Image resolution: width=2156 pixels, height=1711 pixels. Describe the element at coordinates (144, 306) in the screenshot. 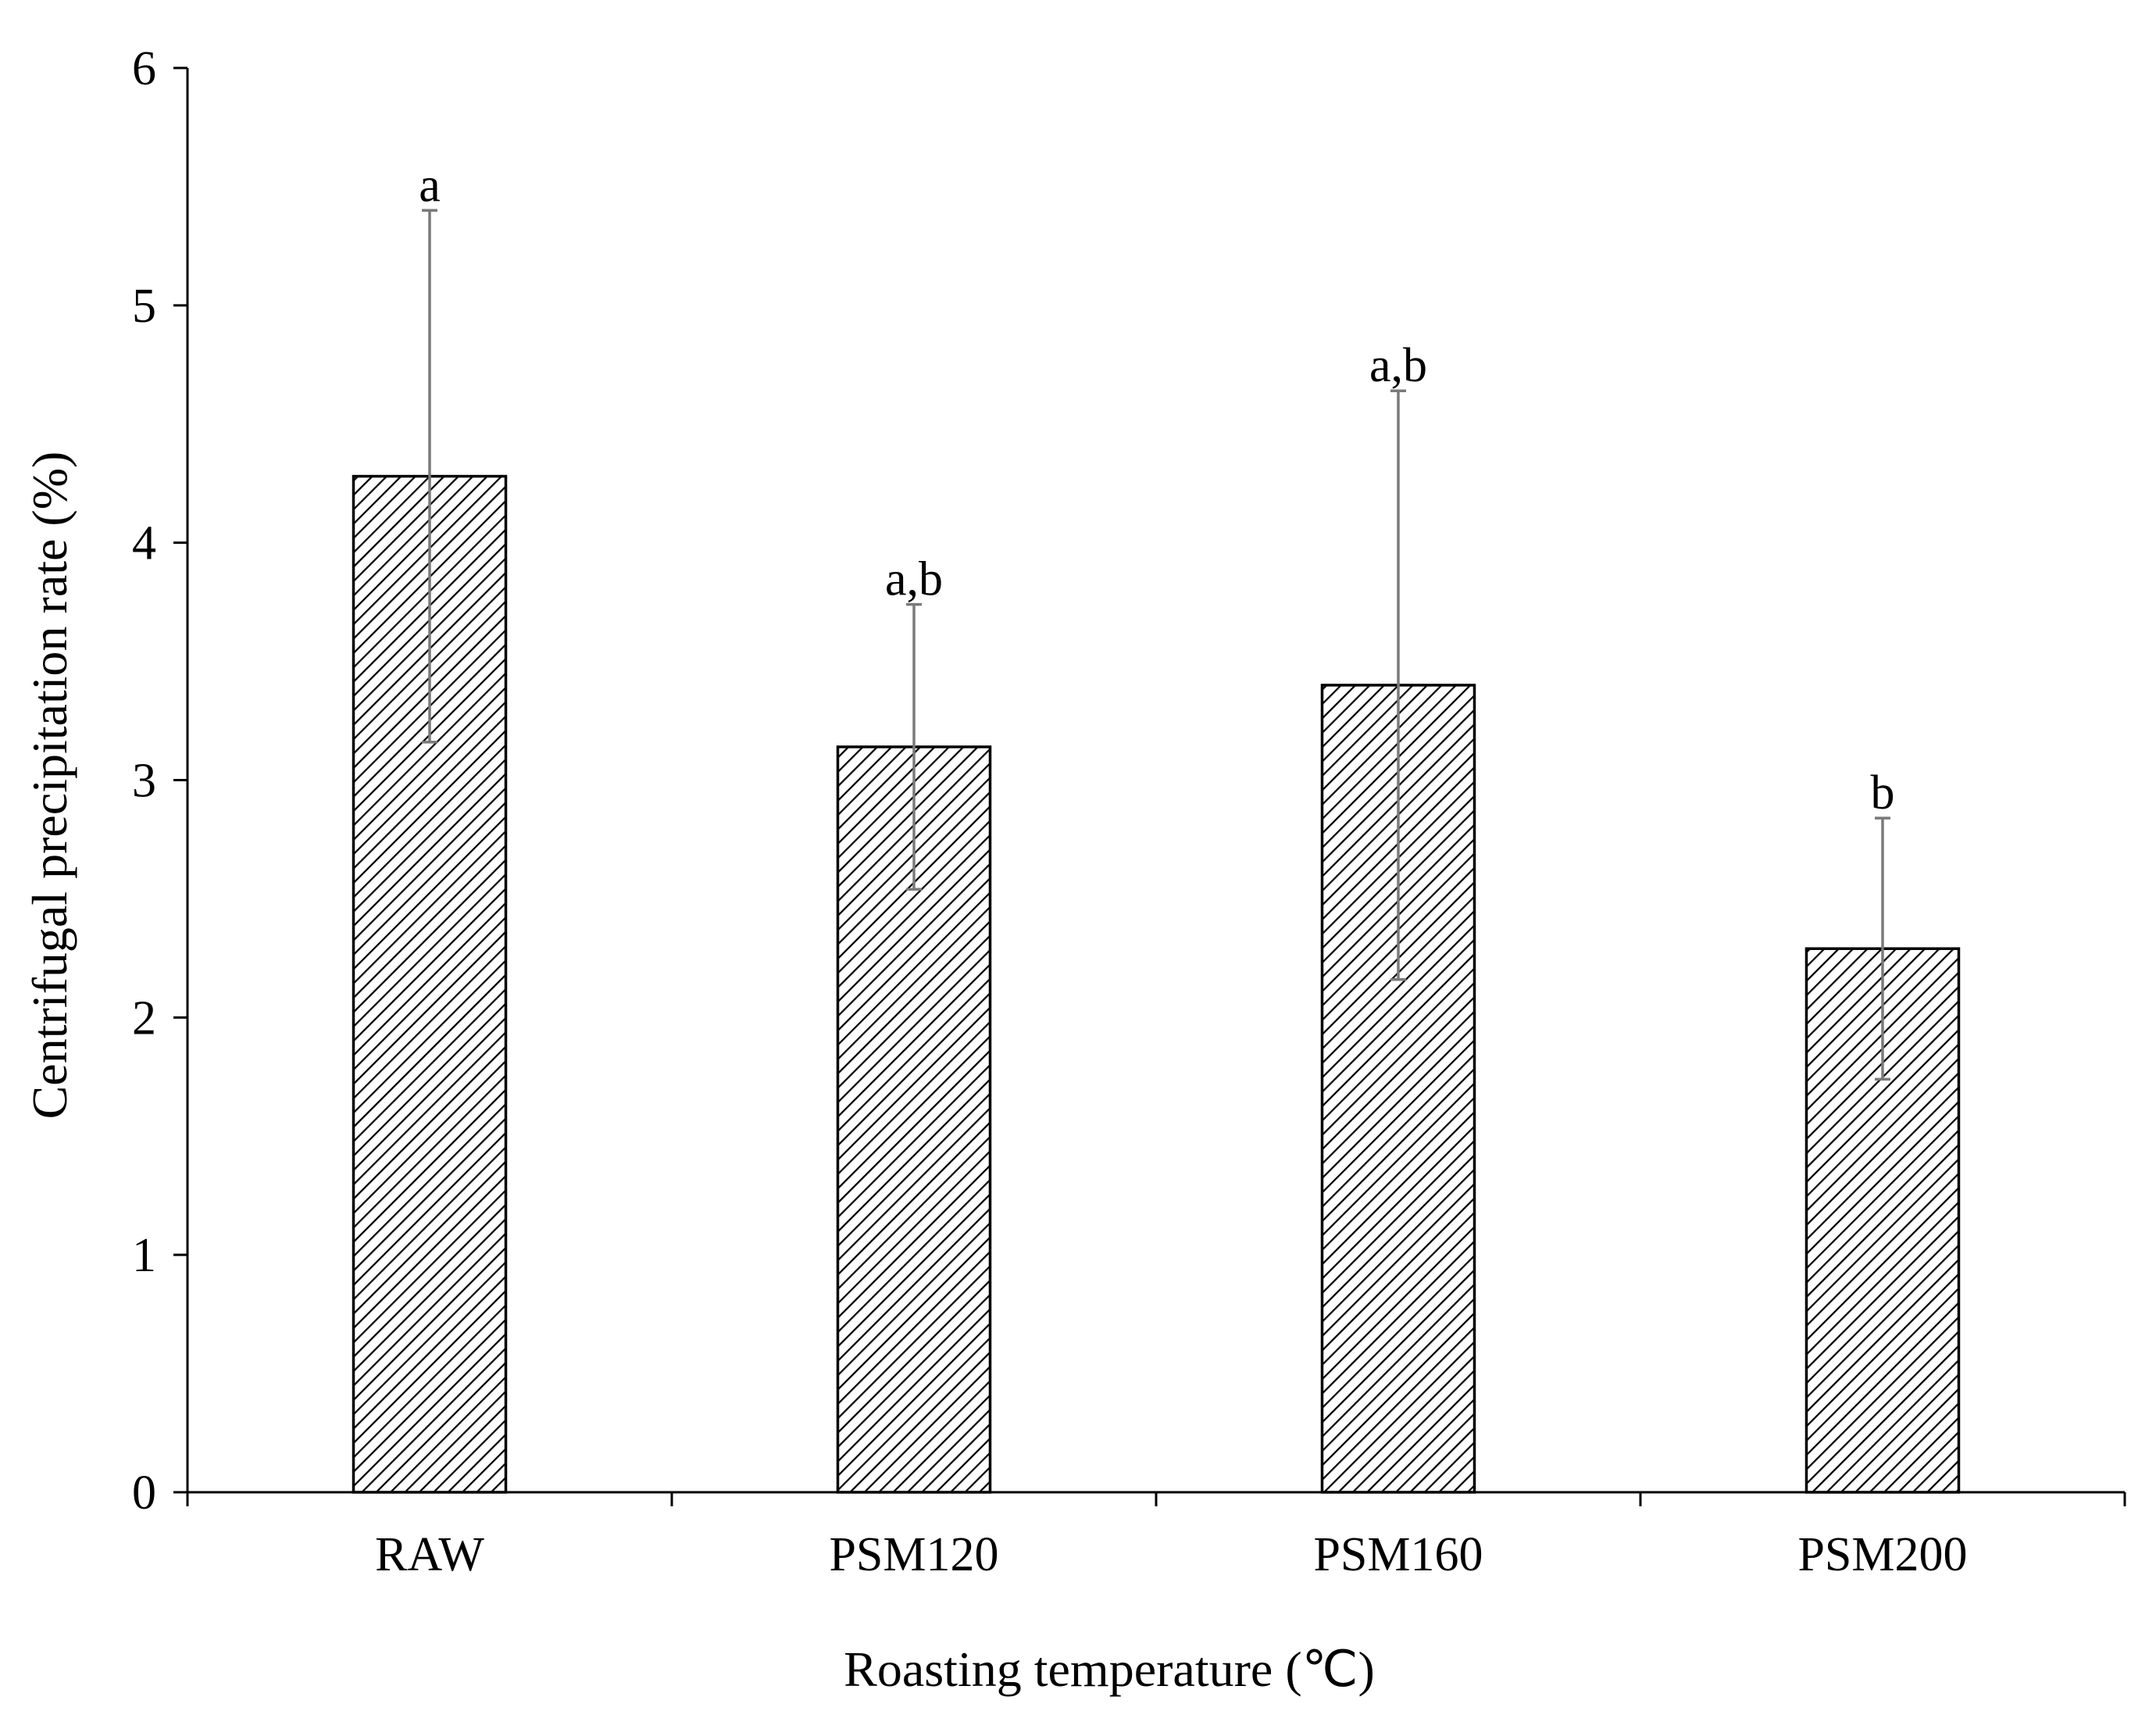

I see `y-tick-label-5: 5` at that location.